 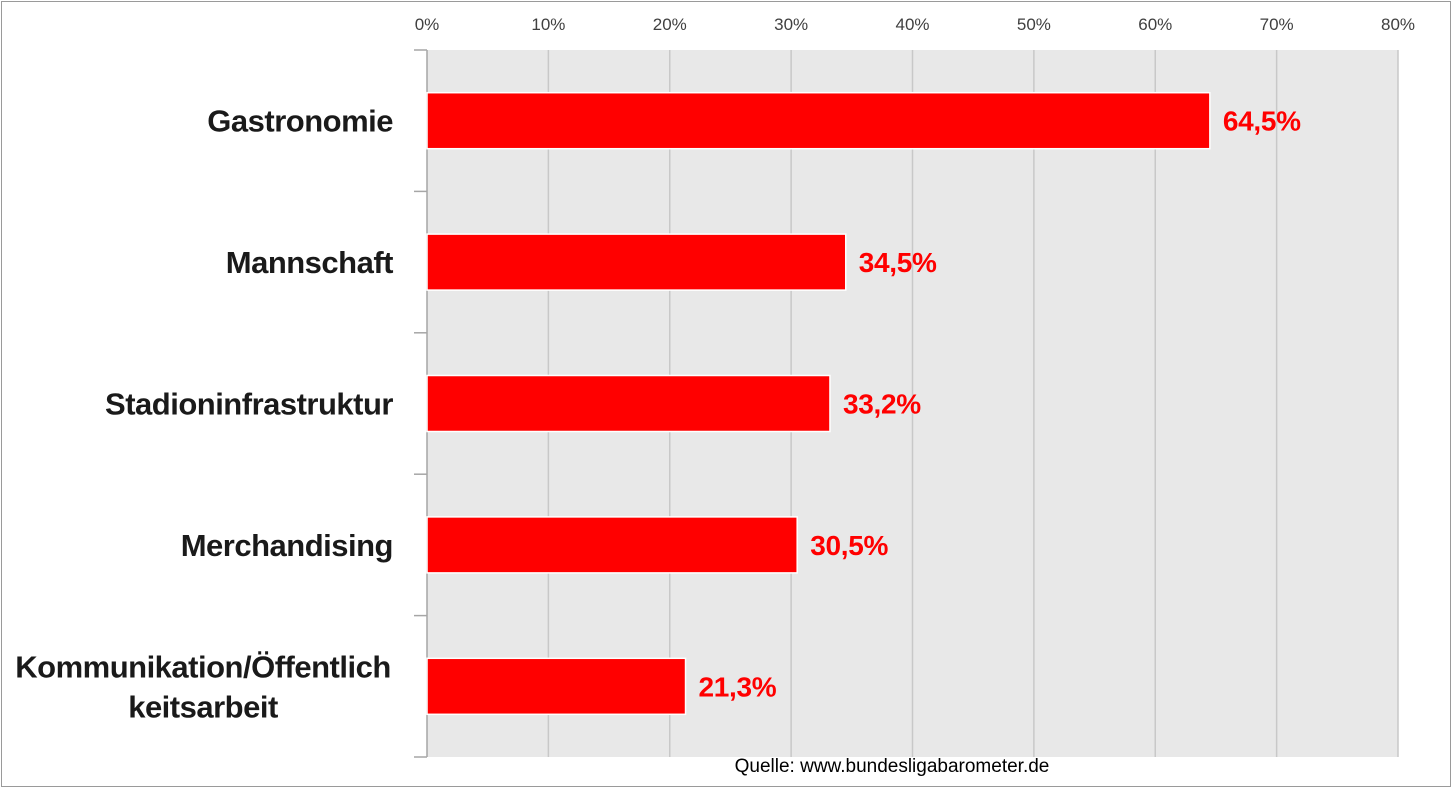 I want to click on category-label: Gastronomie, so click(x=300, y=121).